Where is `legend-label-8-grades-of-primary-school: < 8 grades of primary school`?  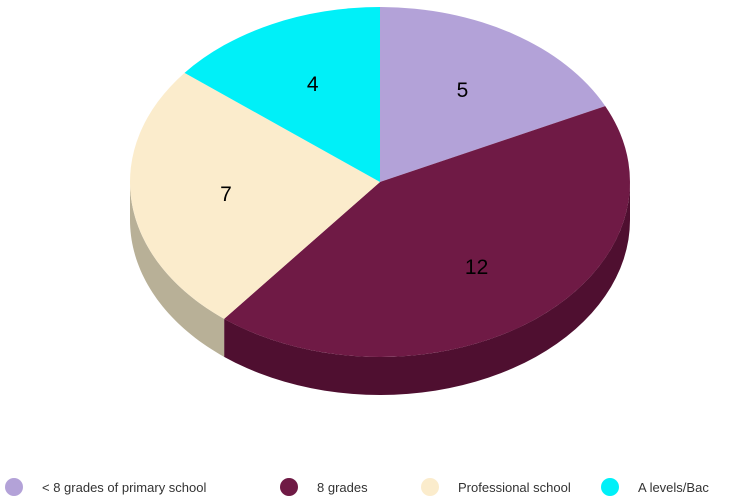
legend-label-8-grades-of-primary-school: < 8 grades of primary school is located at coordinates (124, 487).